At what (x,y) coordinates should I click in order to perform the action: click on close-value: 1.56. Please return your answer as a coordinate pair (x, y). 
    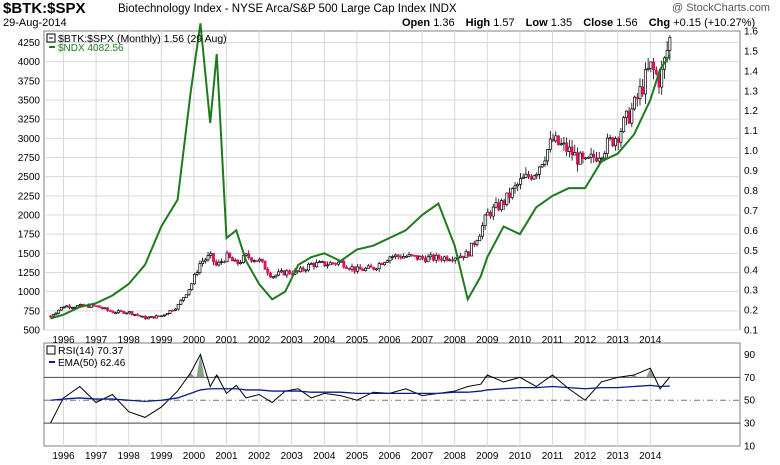
    Looking at the image, I should click on (627, 23).